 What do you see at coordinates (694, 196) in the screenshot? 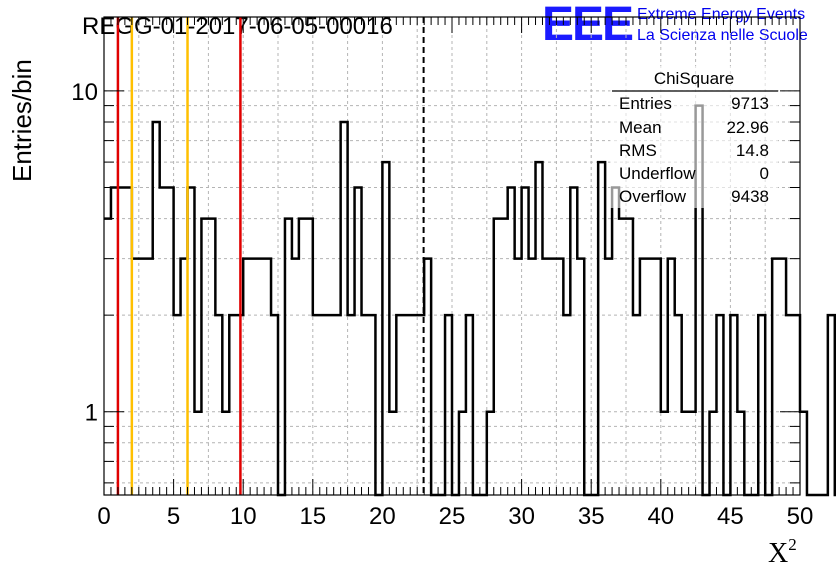
I see `stats-row-overflow: Overflow 9438` at bounding box center [694, 196].